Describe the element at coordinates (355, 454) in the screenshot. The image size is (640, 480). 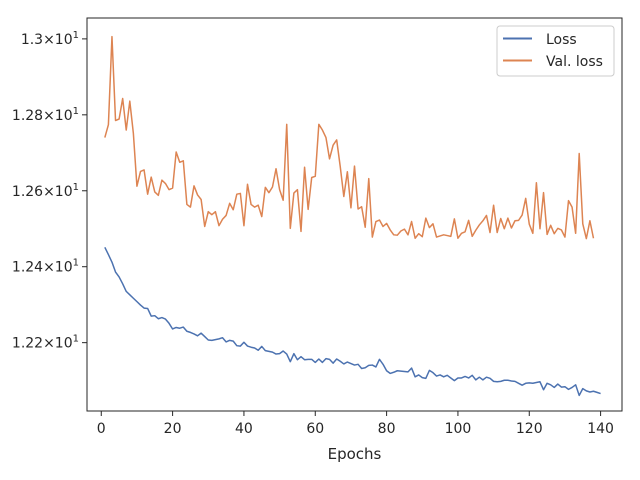
I see `x-axis-label: Epochs` at that location.